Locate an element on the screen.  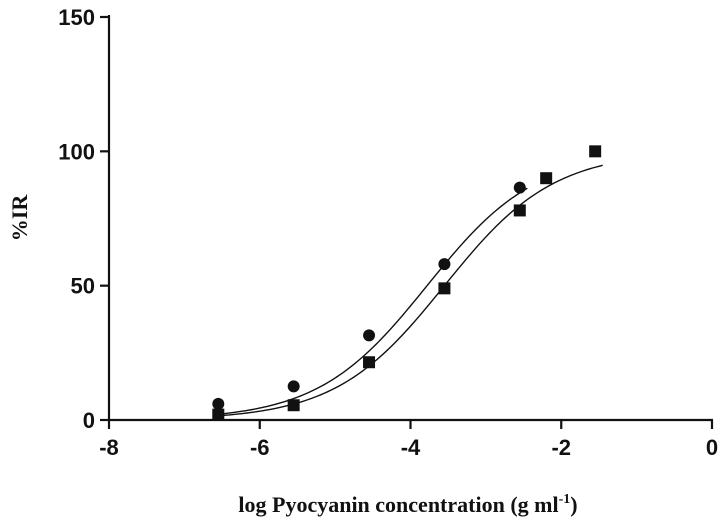
y-tick-label: 100 is located at coordinates (76, 151).